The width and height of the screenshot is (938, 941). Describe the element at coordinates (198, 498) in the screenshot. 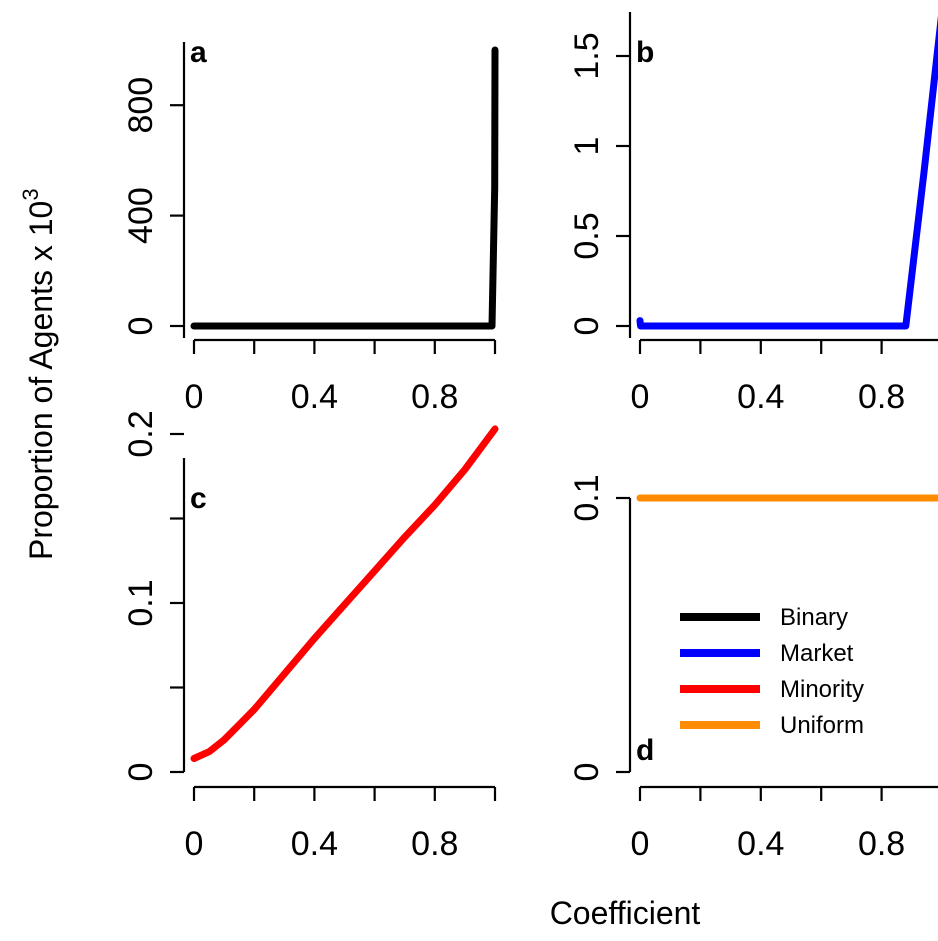

I see `panel-label-c: c` at that location.